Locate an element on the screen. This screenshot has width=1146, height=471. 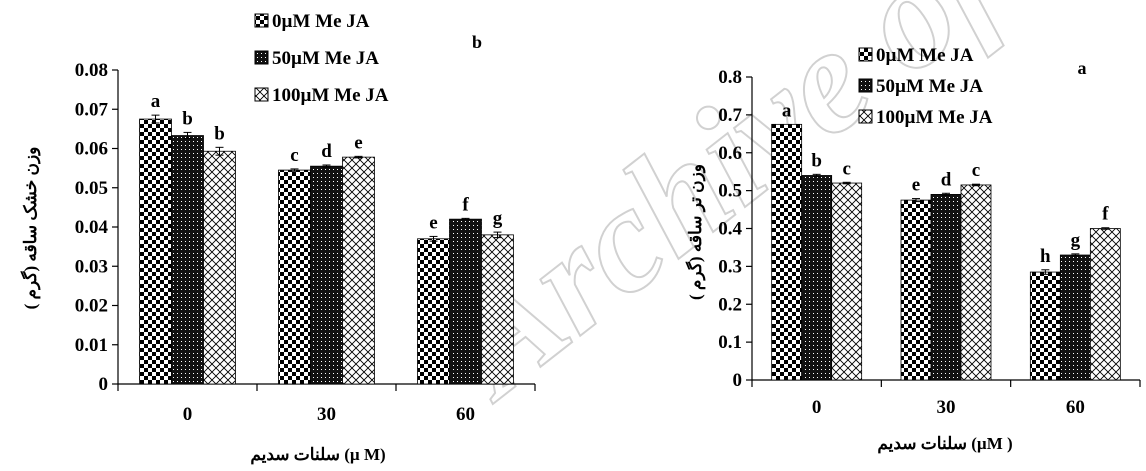
y-tick-label: 0.5 is located at coordinates (730, 191).